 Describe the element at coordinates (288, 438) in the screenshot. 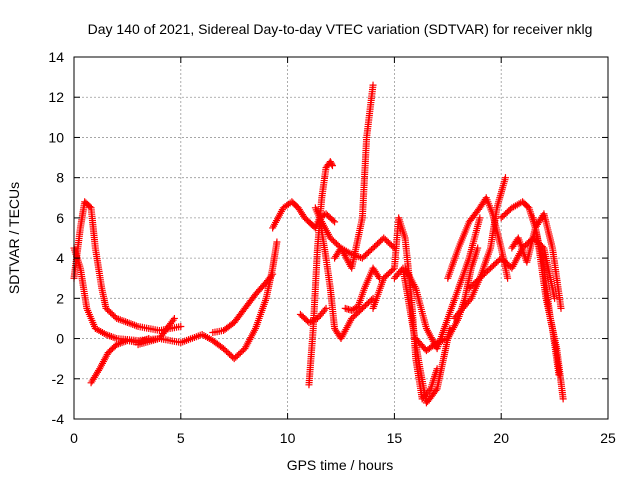

I see `x-tick-label: 10` at that location.